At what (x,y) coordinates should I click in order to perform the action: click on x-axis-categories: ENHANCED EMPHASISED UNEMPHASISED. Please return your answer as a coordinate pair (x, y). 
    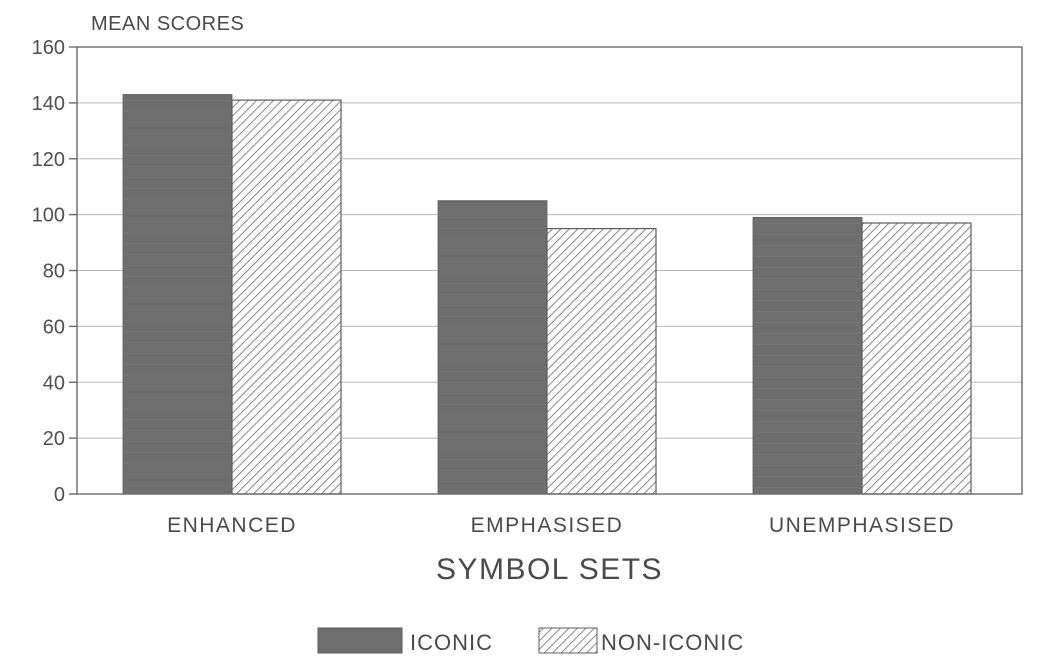
    Looking at the image, I should click on (561, 525).